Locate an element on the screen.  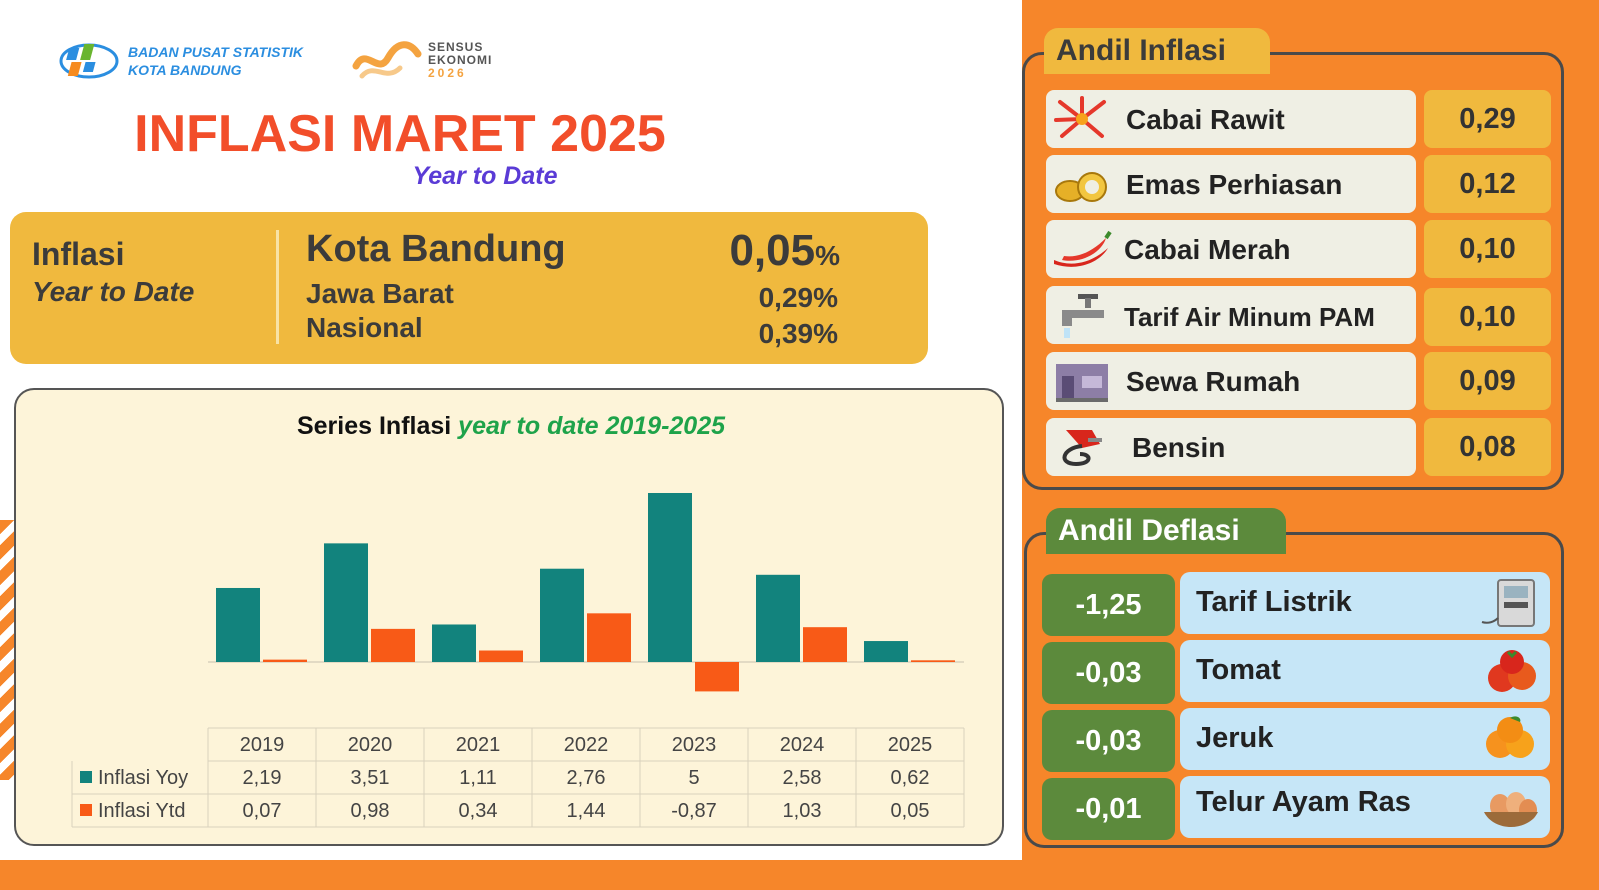
data-label: 1,03 is located at coordinates (802, 811).